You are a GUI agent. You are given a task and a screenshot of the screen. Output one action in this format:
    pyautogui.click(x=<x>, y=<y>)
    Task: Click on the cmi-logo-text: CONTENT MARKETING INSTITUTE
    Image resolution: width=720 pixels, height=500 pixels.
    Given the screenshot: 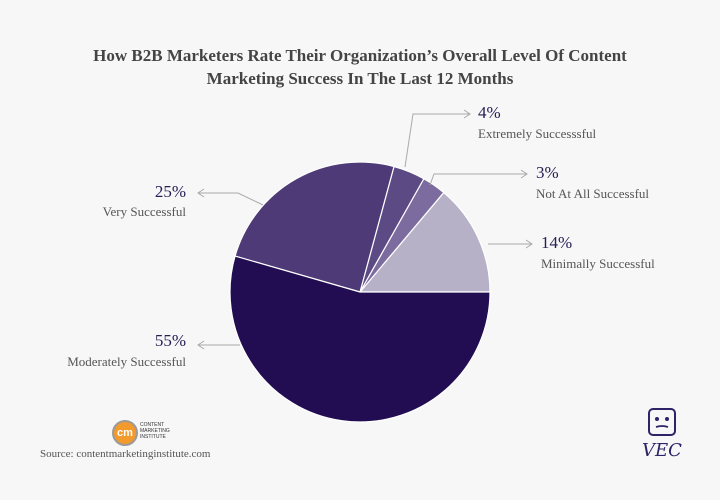 What is the action you would take?
    pyautogui.click(x=155, y=431)
    